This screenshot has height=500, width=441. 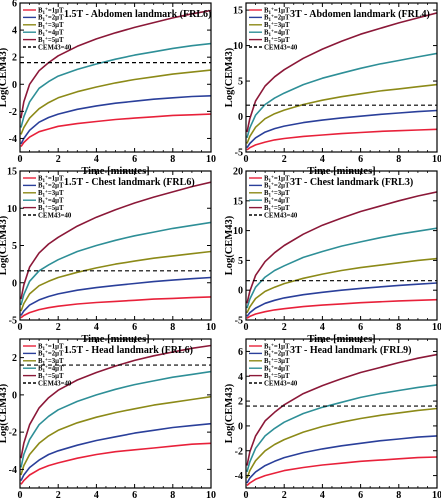 What do you see at coordinates (240, 377) in the screenshot?
I see `y-tick-label: 4` at bounding box center [240, 377].